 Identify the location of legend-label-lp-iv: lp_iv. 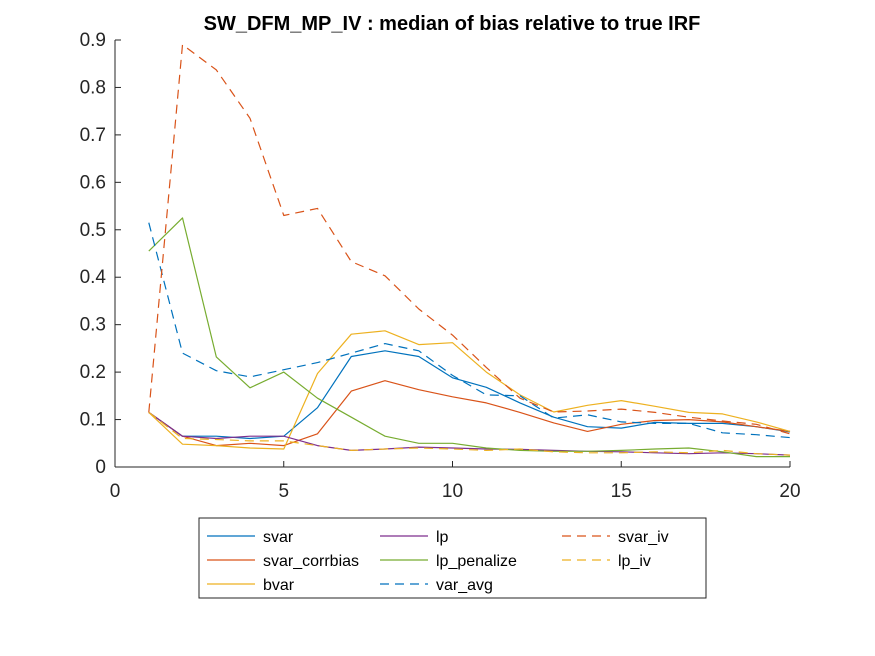
(634, 561).